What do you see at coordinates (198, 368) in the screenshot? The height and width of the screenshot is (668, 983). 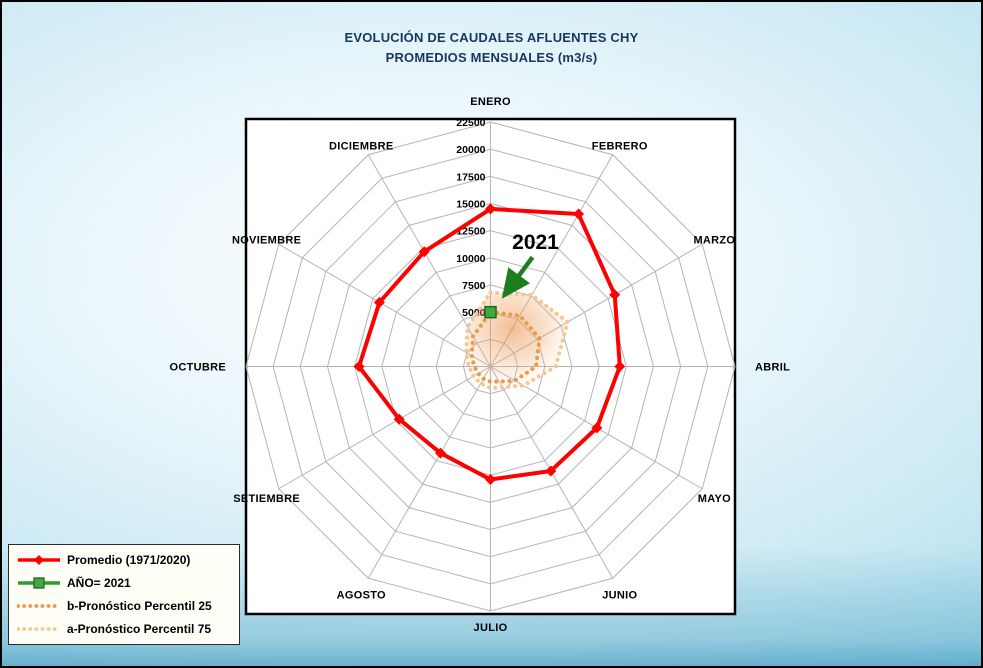 I see `month-label-octubre: OCTUBRE` at bounding box center [198, 368].